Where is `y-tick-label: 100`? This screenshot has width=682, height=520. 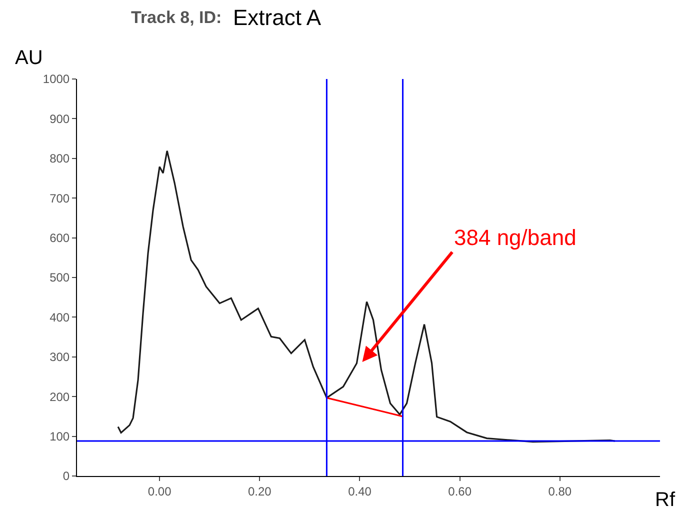 y-tick-label: 100 is located at coordinates (60, 437).